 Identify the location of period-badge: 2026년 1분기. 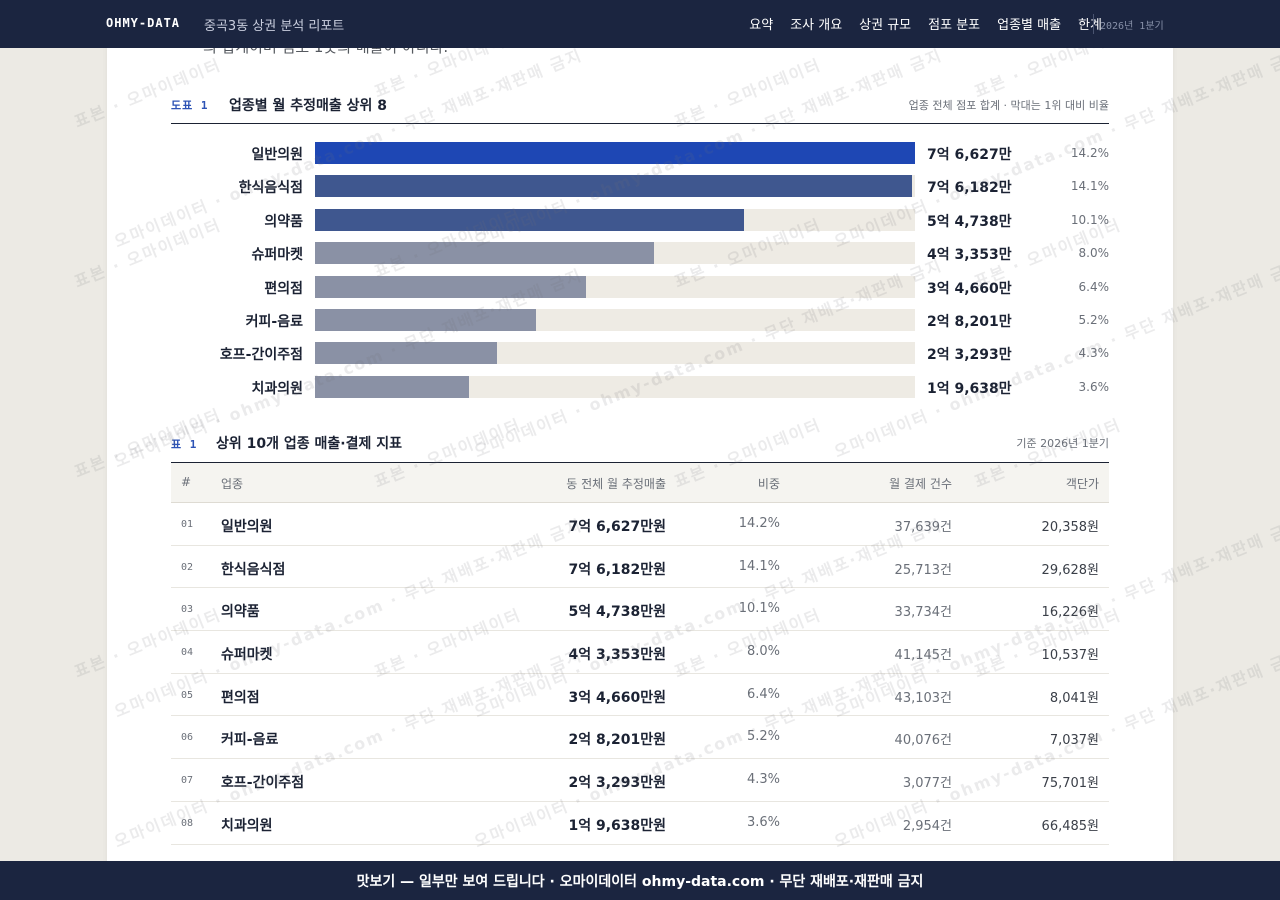
(1132, 26).